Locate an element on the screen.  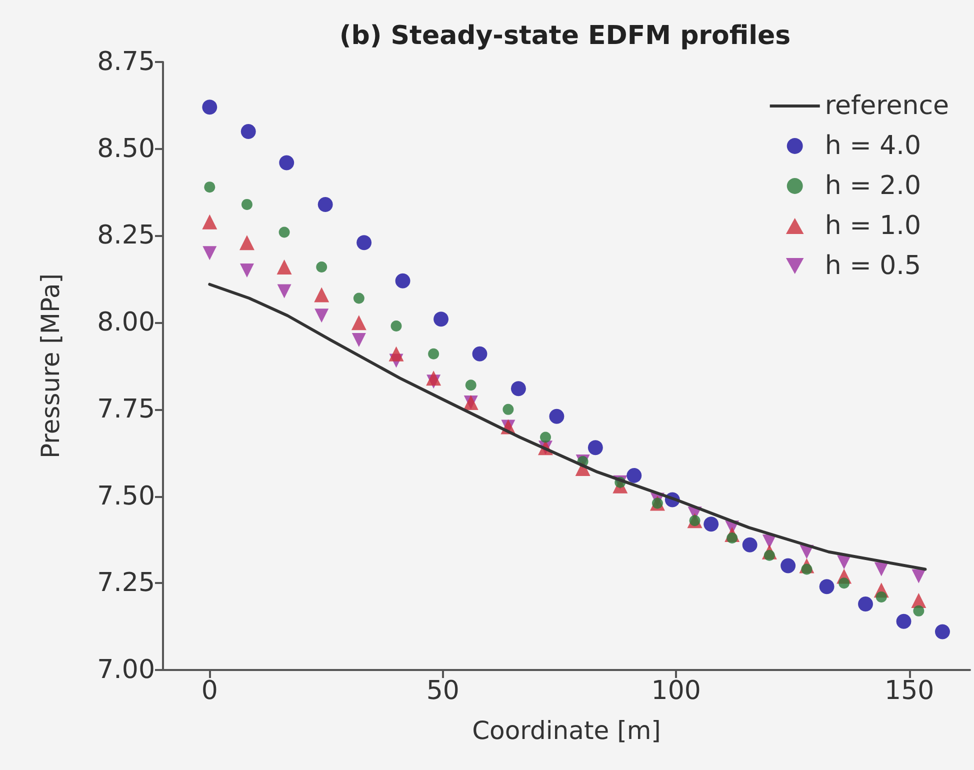
y-tick-label: 8.75 is located at coordinates (126, 62).